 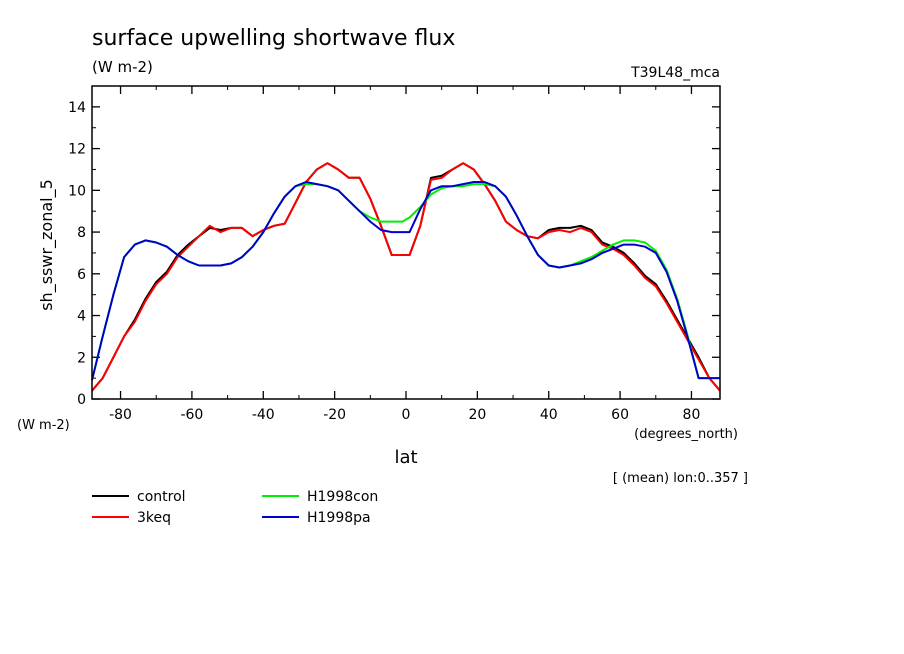 I want to click on chart-units: (W m-2), so click(x=122, y=67).